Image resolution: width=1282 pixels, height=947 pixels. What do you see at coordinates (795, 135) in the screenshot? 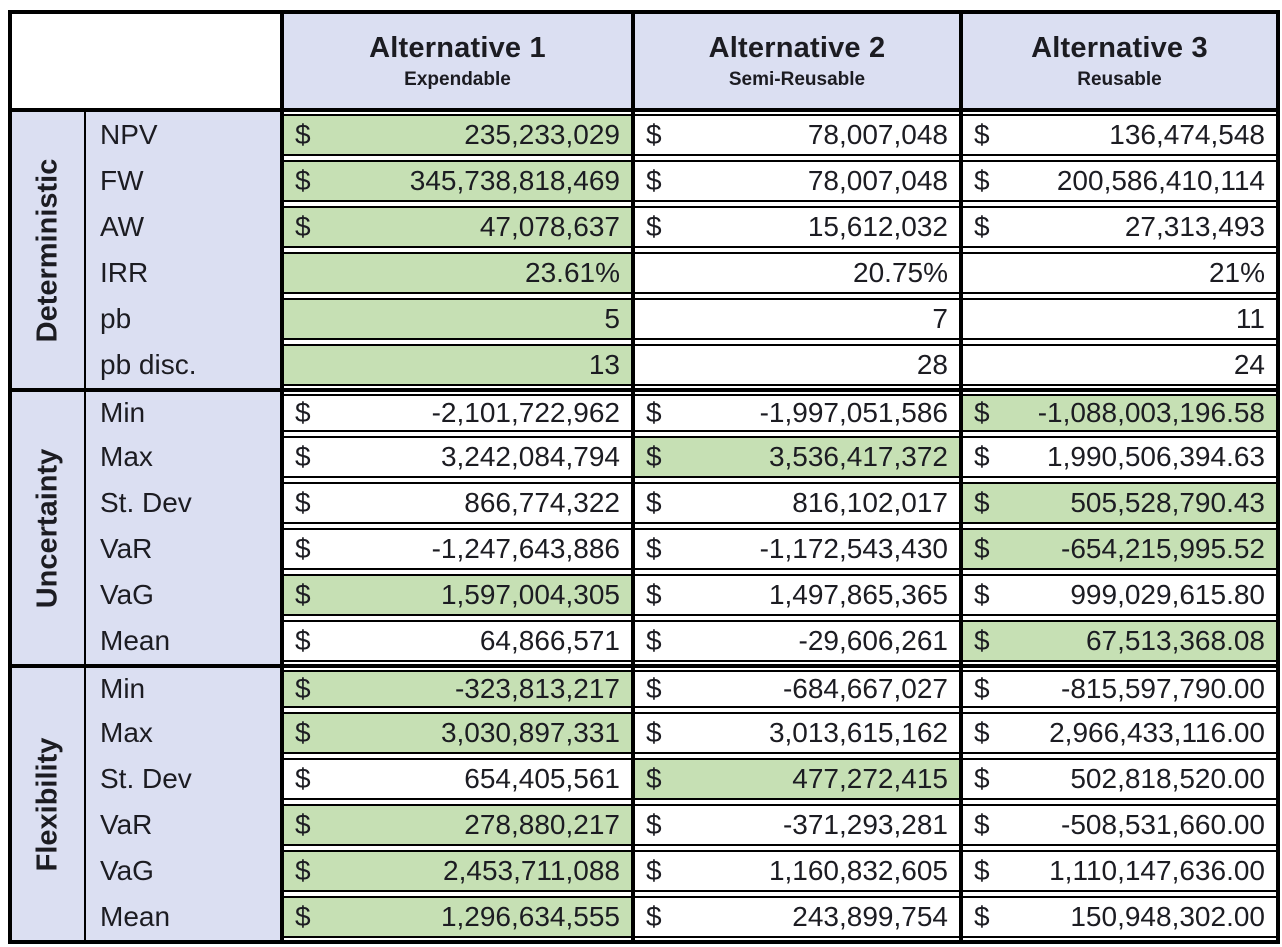
I see `value-cell: $78,007,048` at bounding box center [795, 135].